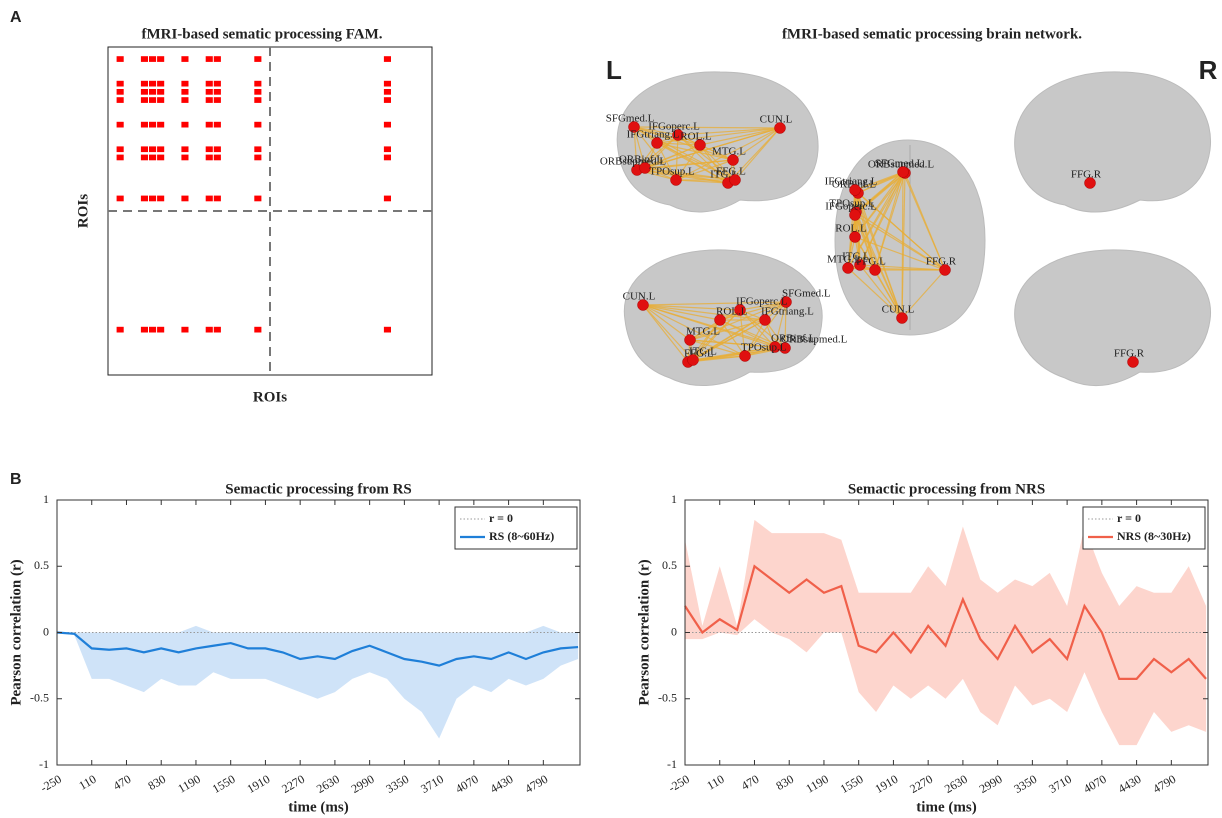 This screenshot has height=818, width=1222. Describe the element at coordinates (224, 784) in the screenshot. I see `x-tick-label: 1550` at that location.